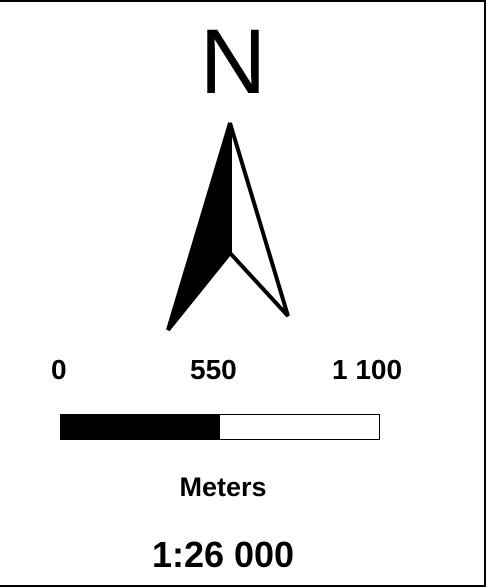 The image size is (486, 587). What do you see at coordinates (199, 227) in the screenshot?
I see `north-arrow-filled-half` at bounding box center [199, 227].